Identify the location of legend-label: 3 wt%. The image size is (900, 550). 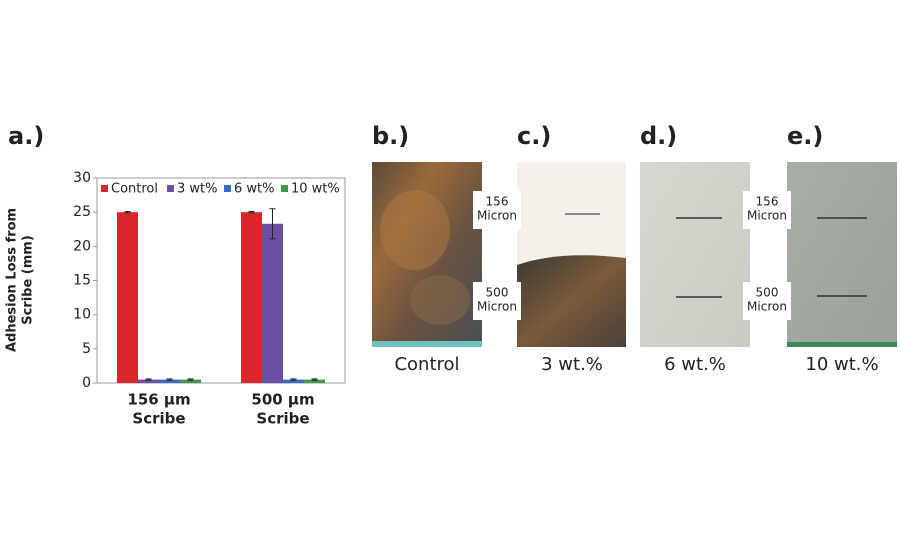
(197, 189).